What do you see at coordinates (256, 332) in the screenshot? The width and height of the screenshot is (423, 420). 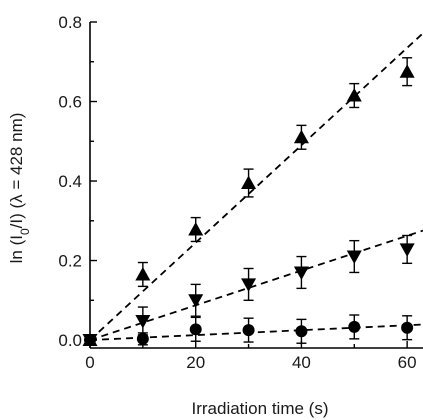 I see `fit-line-circle` at bounding box center [256, 332].